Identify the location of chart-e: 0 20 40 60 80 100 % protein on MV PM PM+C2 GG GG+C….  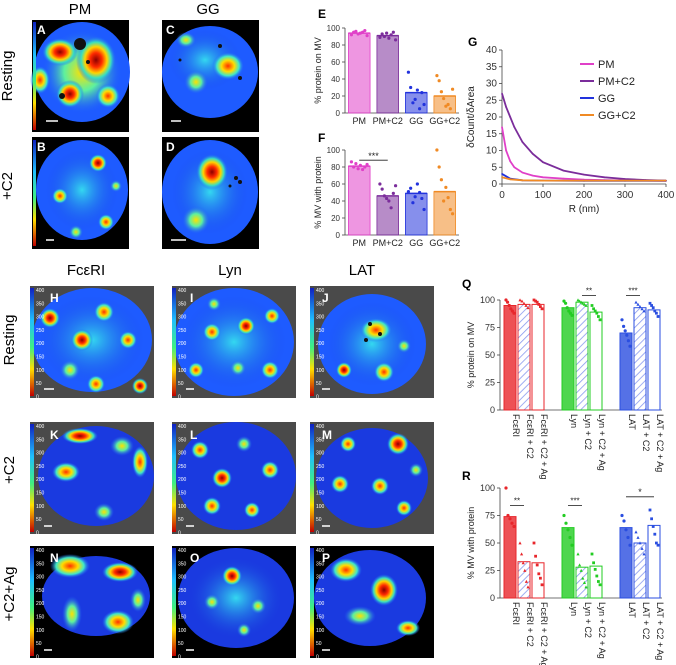
(386, 75).